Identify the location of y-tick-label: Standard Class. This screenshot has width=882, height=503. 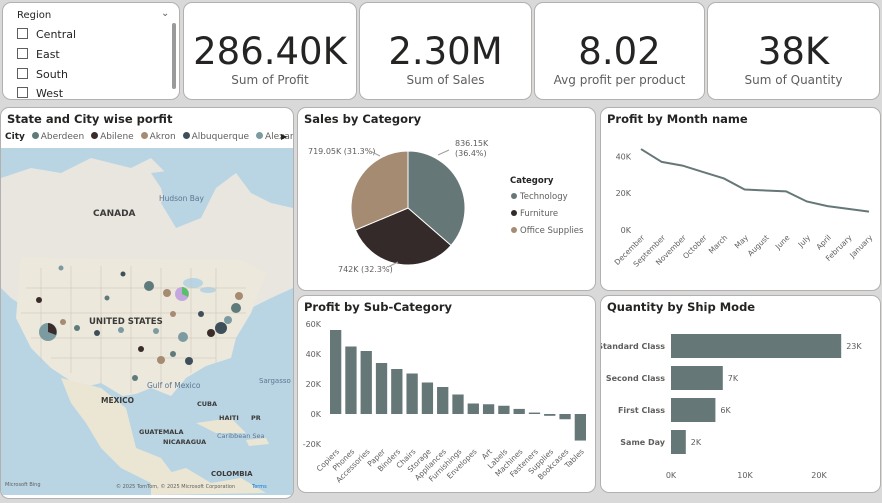
(633, 346).